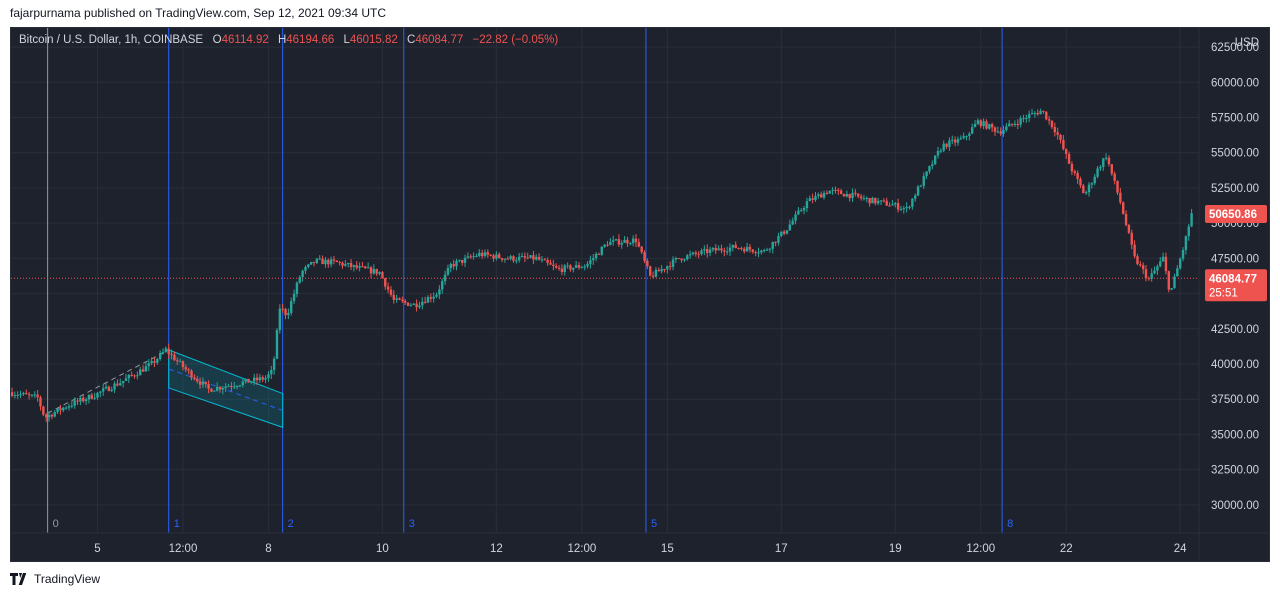 The height and width of the screenshot is (598, 1280). What do you see at coordinates (55, 579) in the screenshot?
I see `footer: TradingView` at bounding box center [55, 579].